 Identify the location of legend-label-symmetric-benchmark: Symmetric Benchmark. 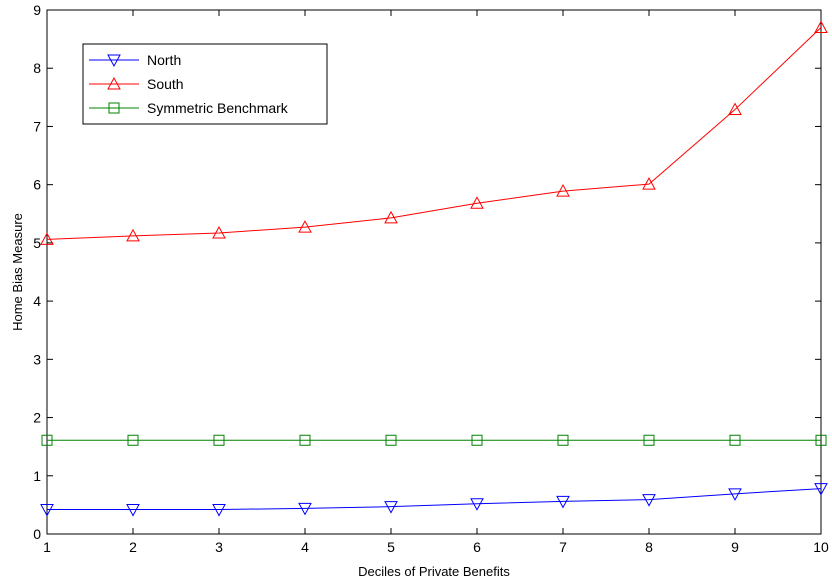
(218, 108).